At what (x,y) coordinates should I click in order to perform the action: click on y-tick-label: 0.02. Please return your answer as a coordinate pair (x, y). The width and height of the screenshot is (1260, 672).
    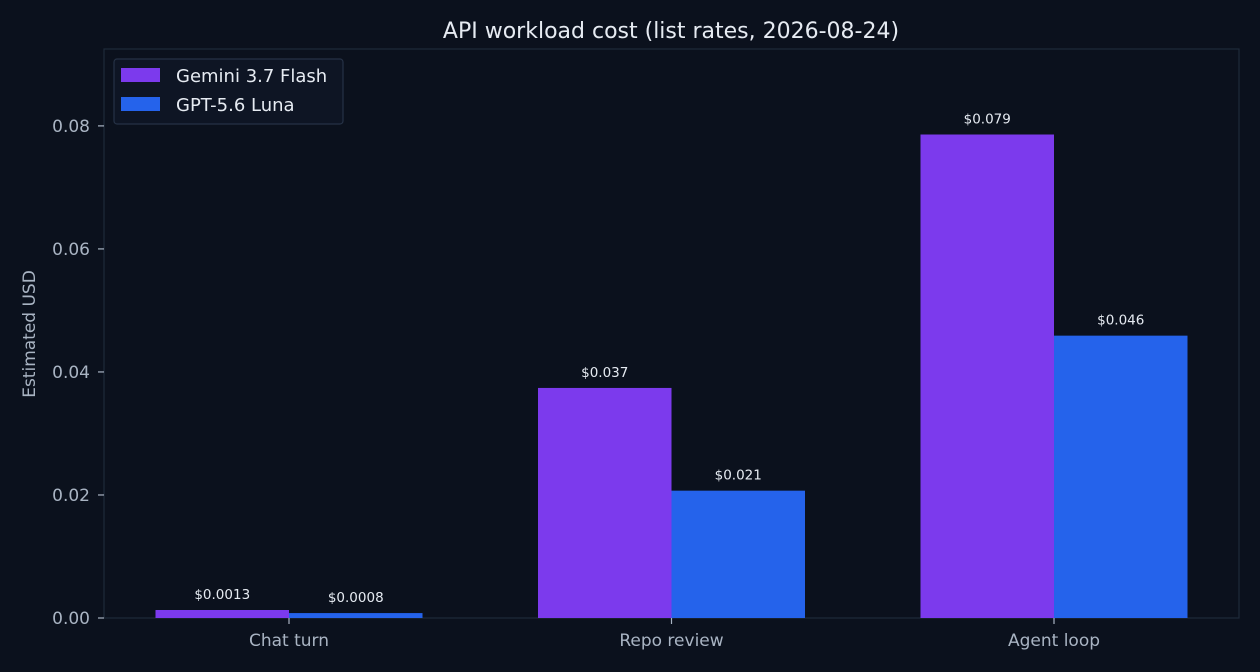
    Looking at the image, I should click on (71, 496).